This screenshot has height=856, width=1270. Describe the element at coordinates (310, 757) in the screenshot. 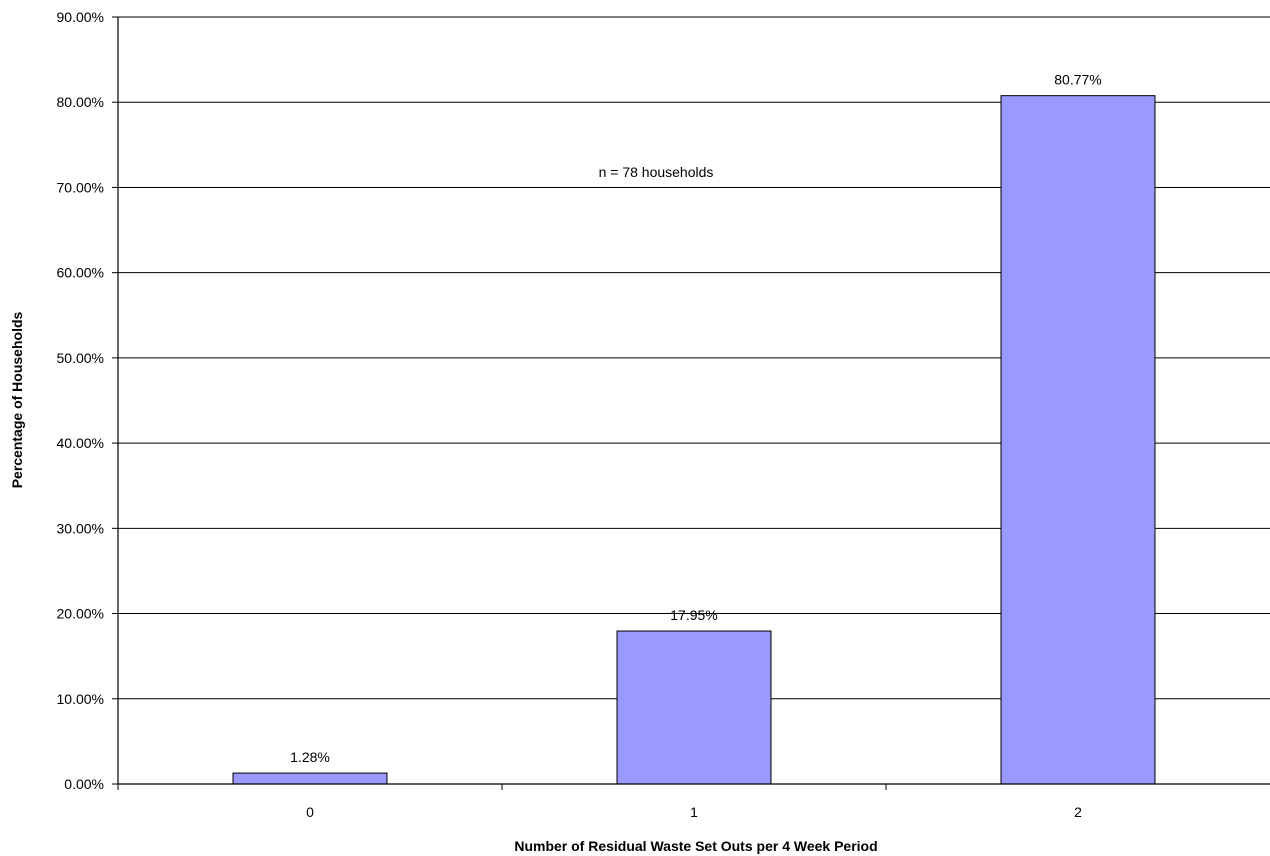

I see `data-label: 1.28%` at that location.